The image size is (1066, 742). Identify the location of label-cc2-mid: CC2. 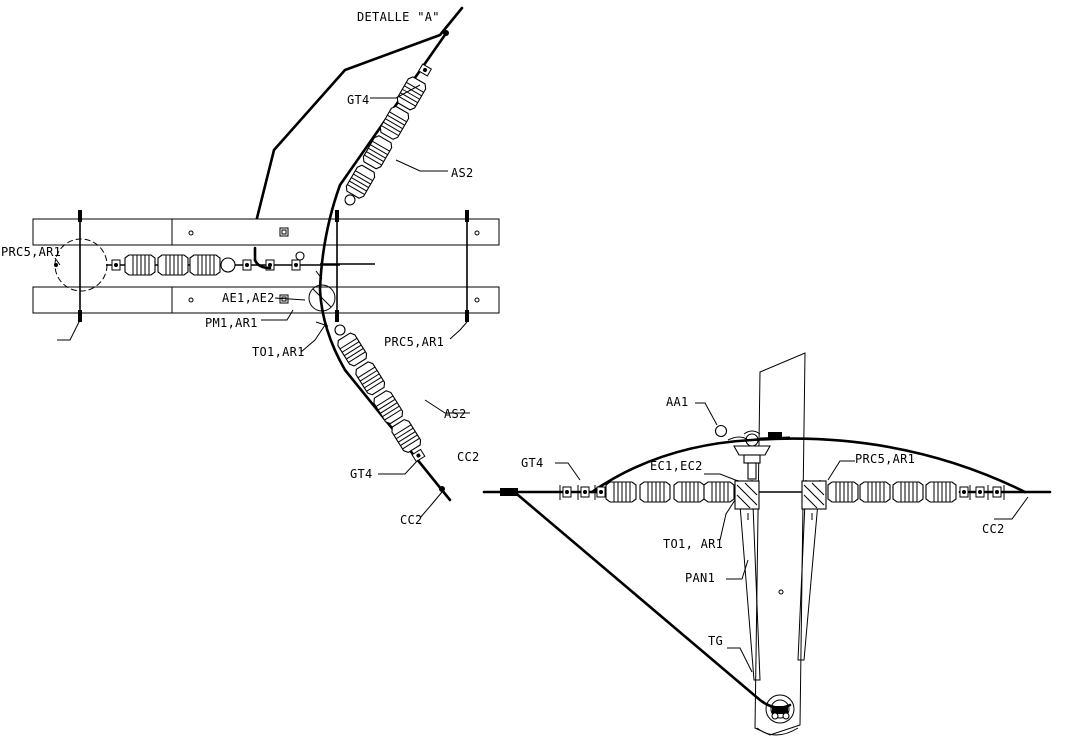
(411, 520).